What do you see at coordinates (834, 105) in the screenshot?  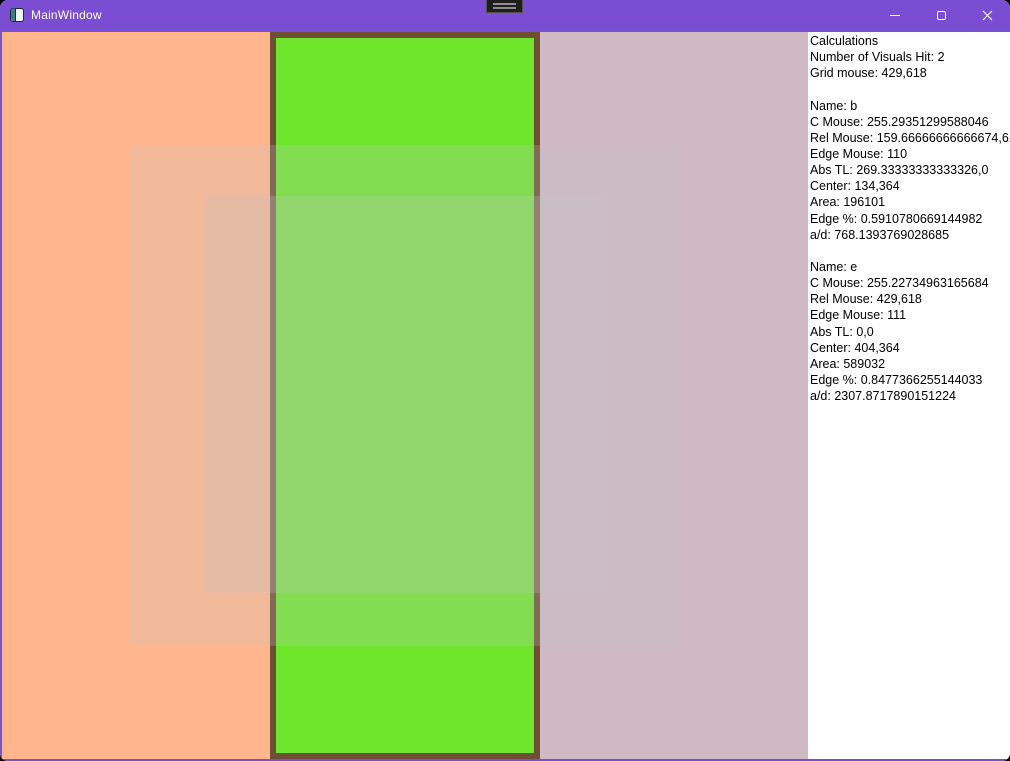 I see `calc-line: Name: b` at bounding box center [834, 105].